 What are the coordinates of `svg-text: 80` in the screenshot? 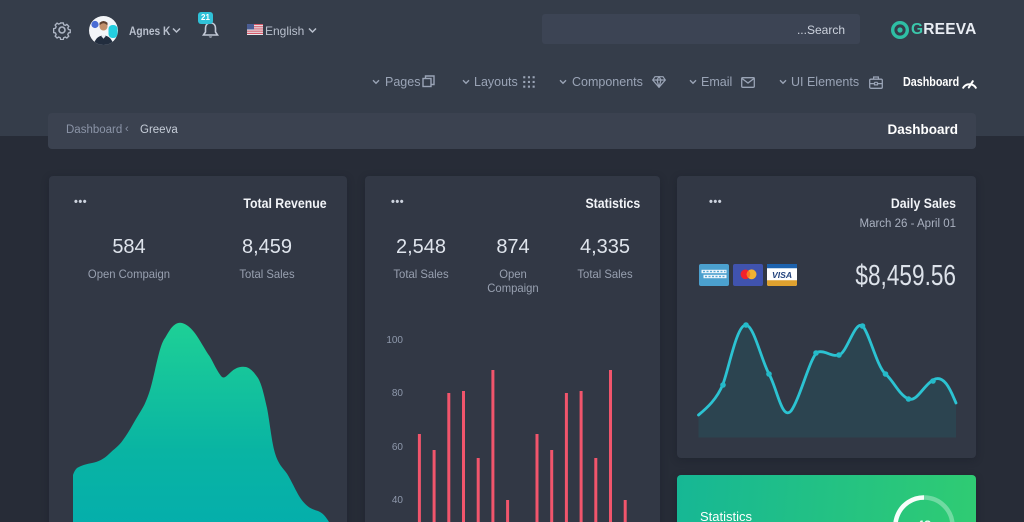 It's located at (398, 393).